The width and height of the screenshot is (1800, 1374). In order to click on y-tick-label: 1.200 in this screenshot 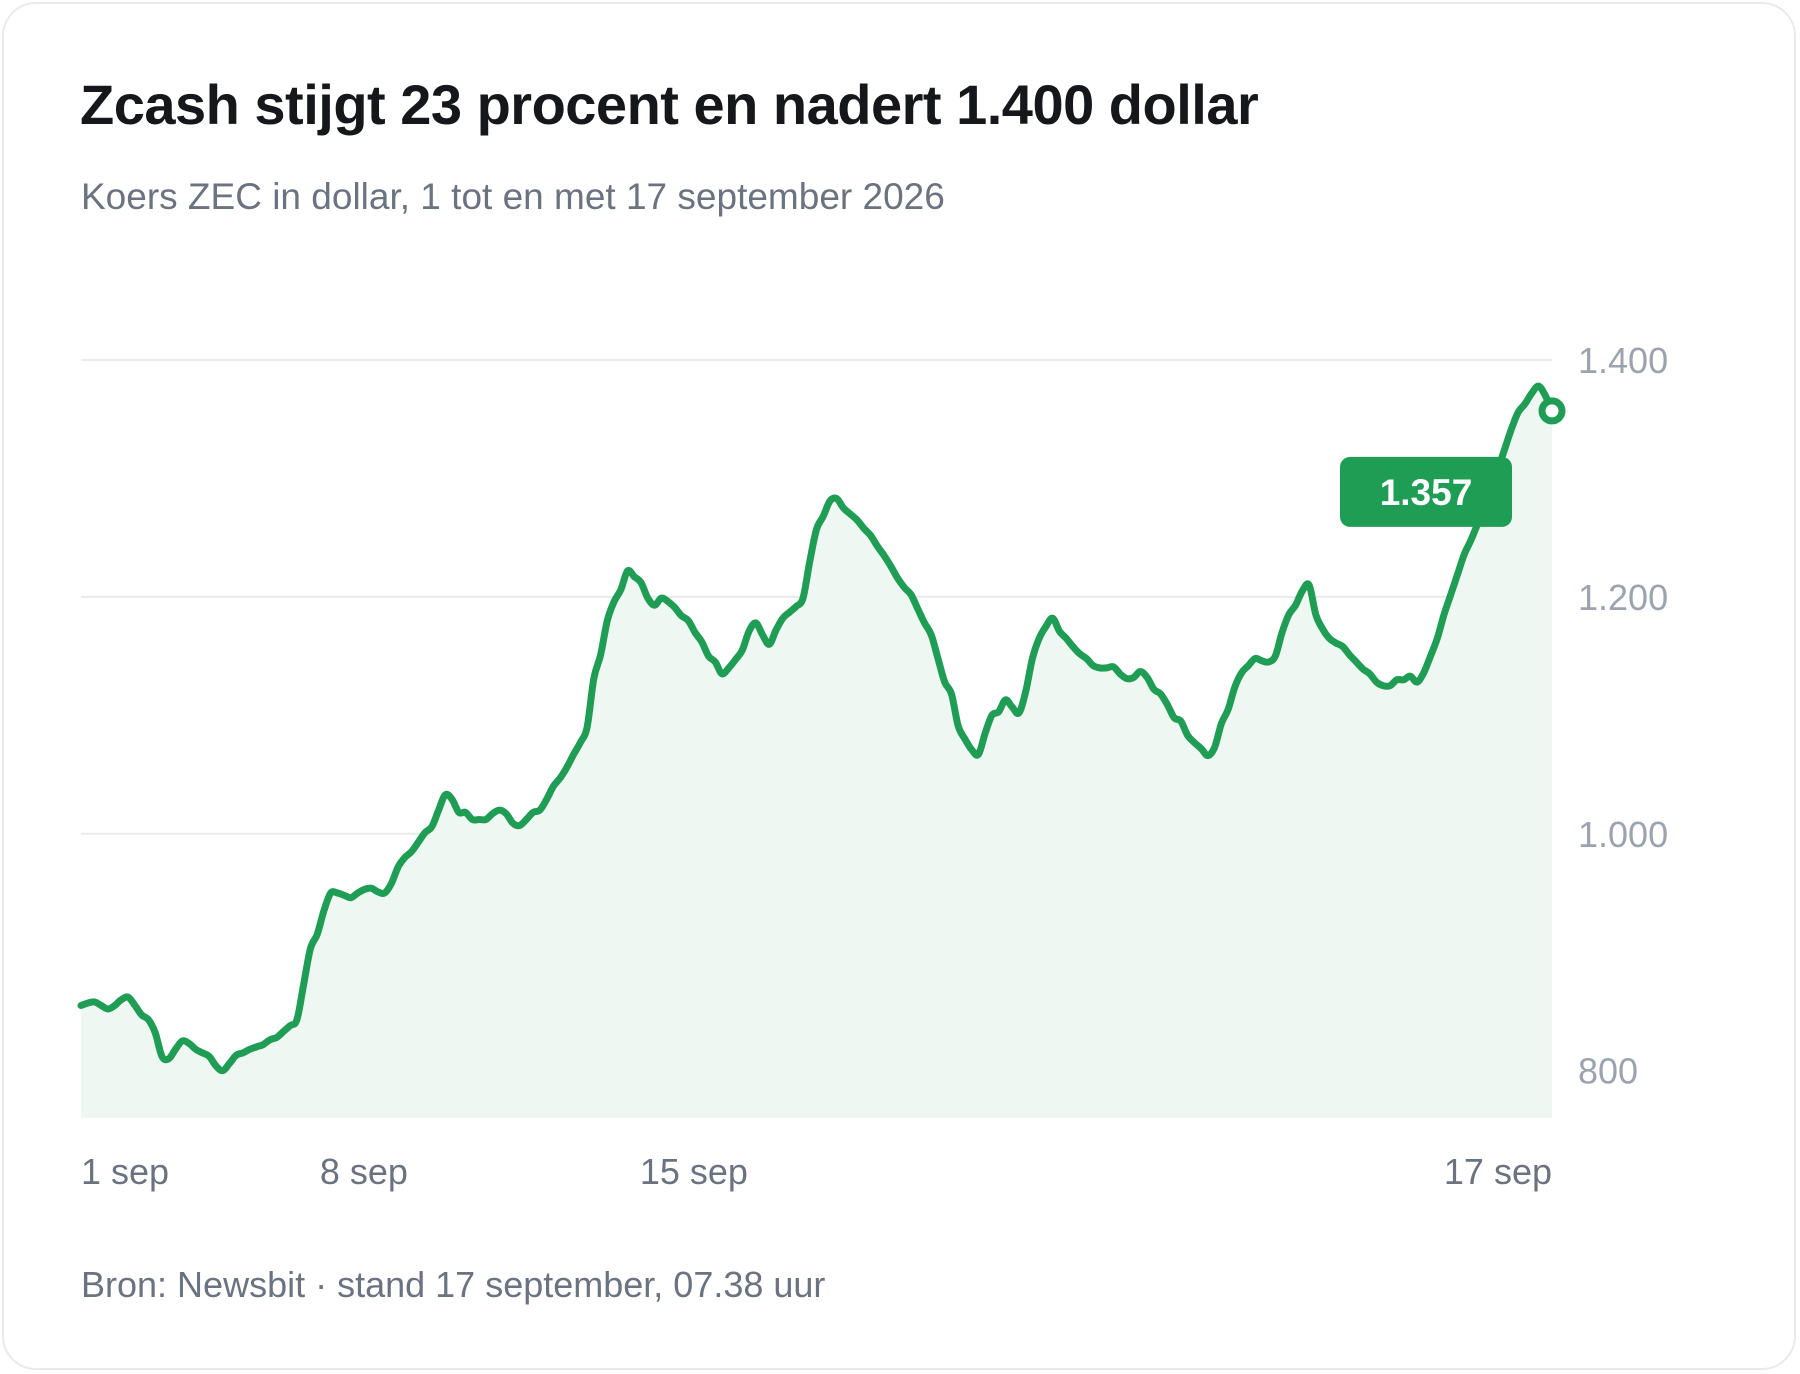, I will do `click(1623, 597)`.